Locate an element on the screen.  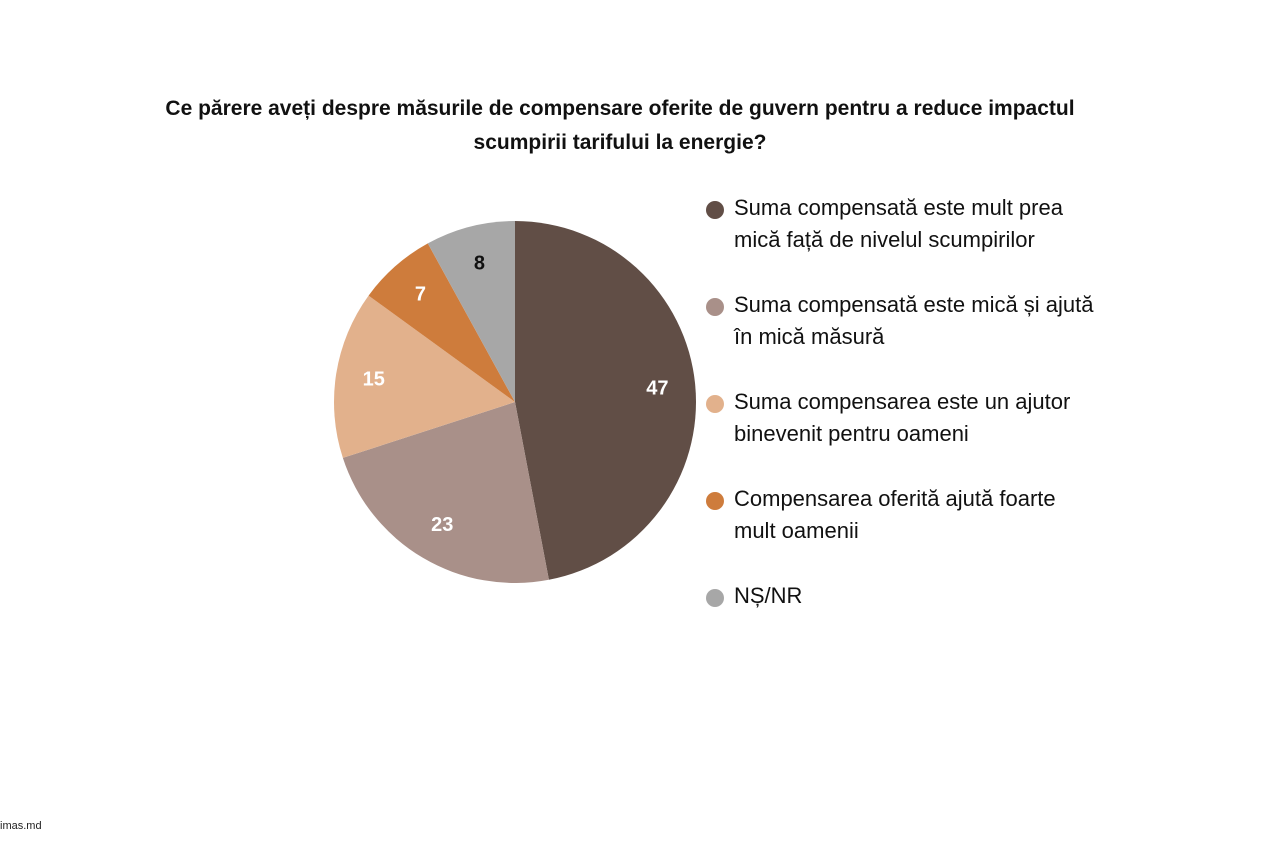
legend-label-line: mică față de nivelul scumpirilor is located at coordinates (884, 239).